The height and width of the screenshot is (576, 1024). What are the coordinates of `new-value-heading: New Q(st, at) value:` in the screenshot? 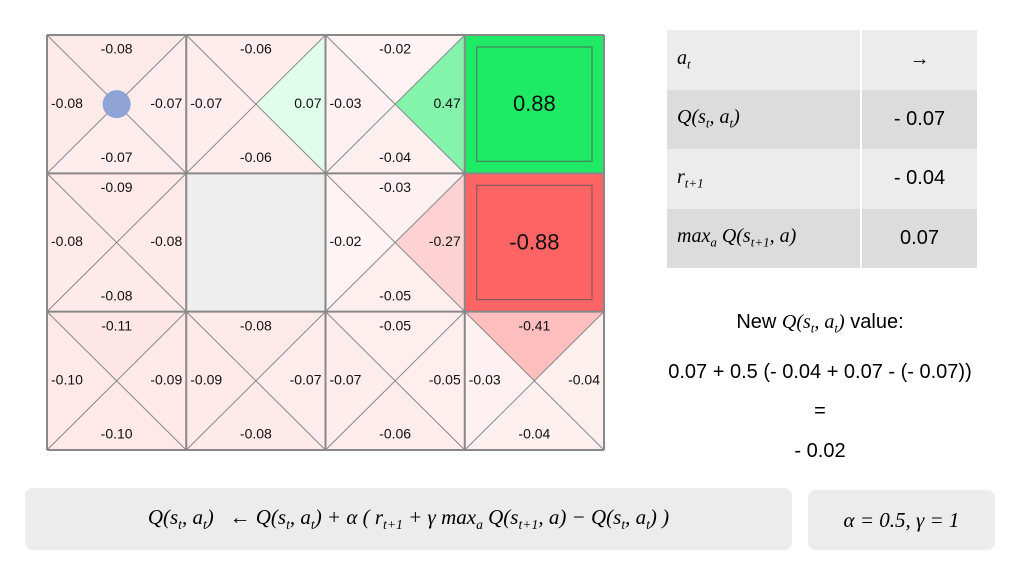 It's located at (820, 324).